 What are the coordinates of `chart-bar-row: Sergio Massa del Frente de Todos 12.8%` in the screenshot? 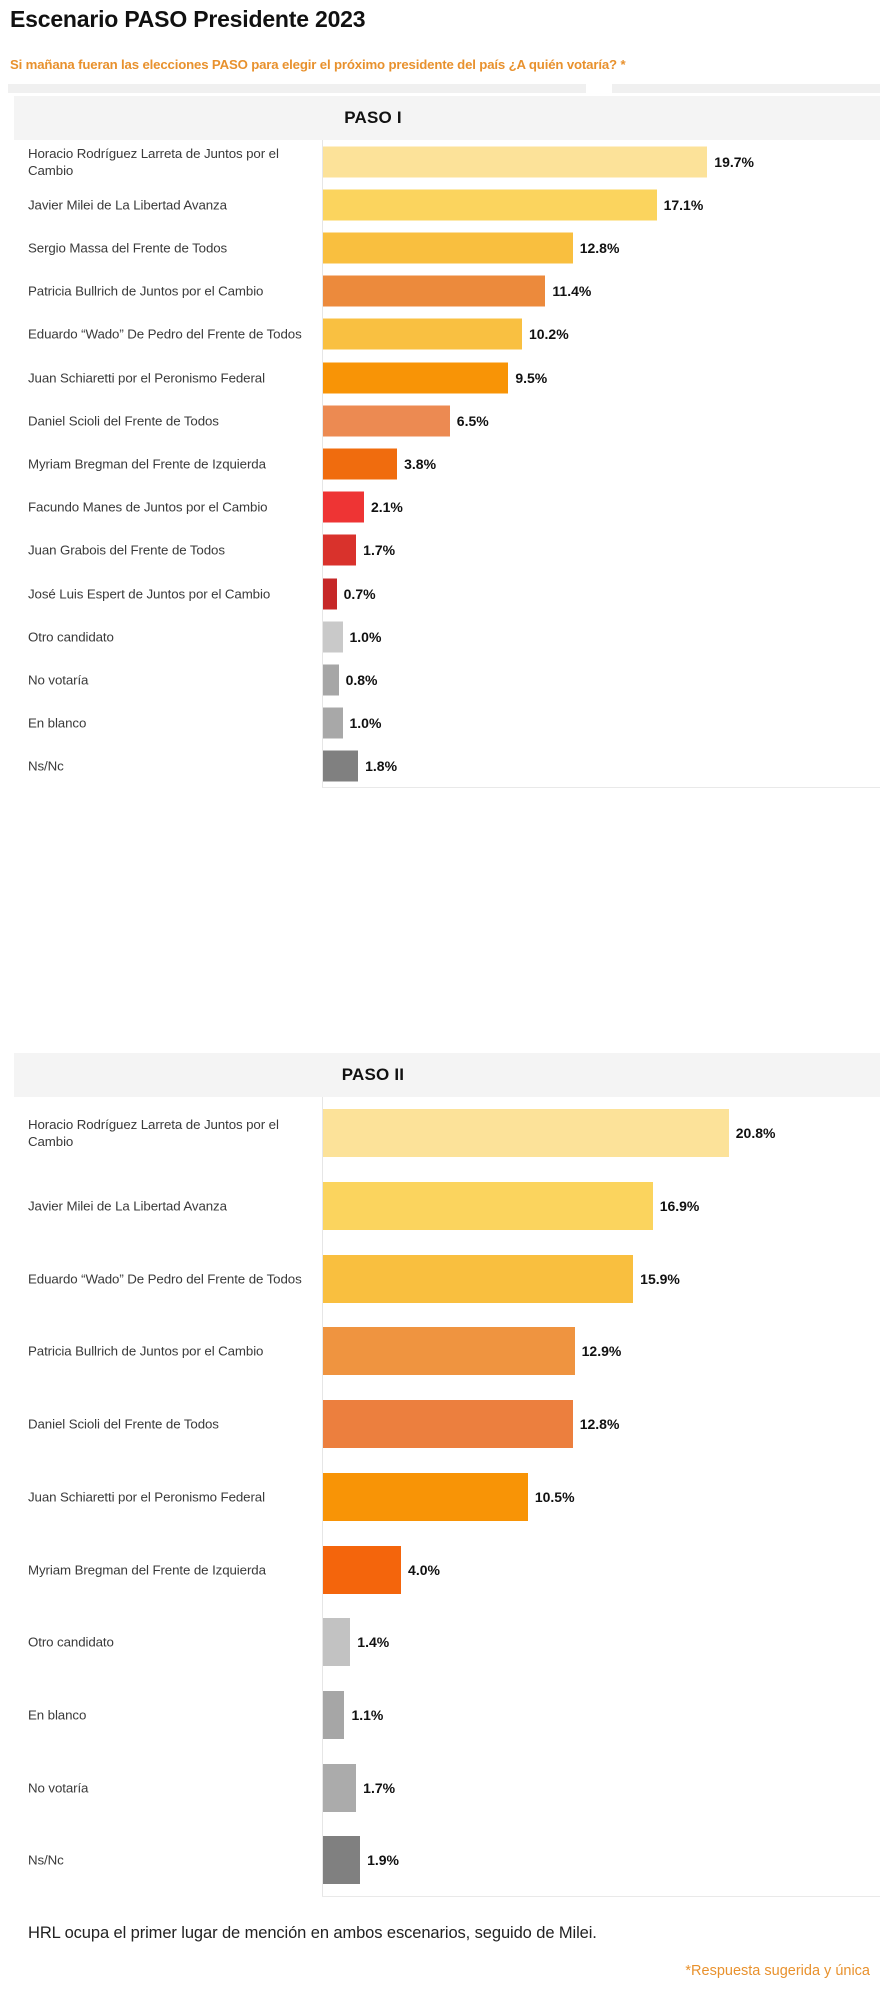 It's located at (447, 247).